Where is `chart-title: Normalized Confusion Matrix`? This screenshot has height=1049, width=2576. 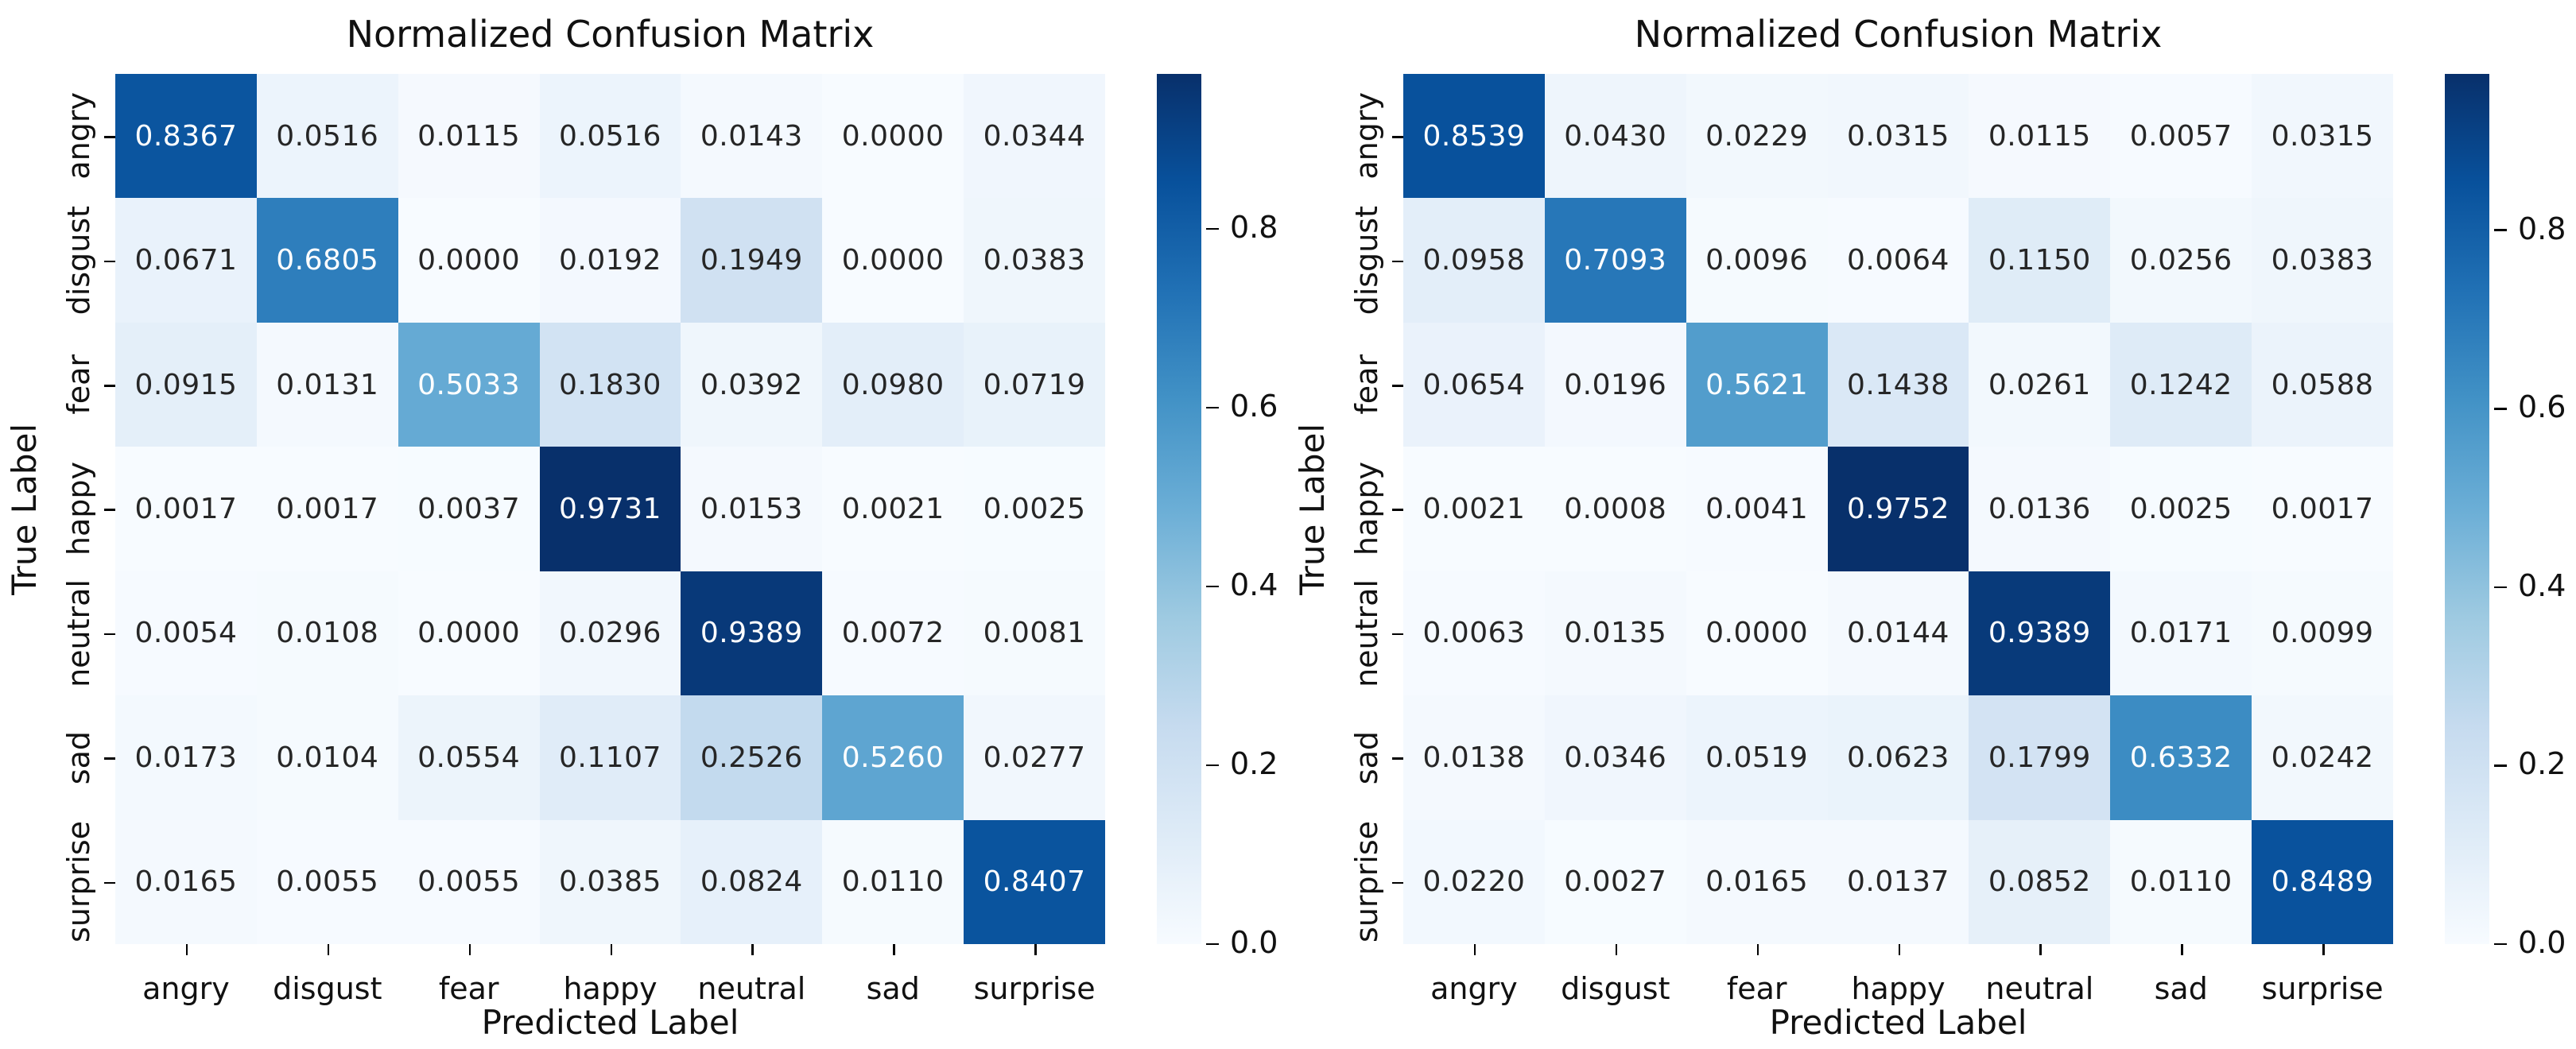
chart-title: Normalized Confusion Matrix is located at coordinates (1899, 34).